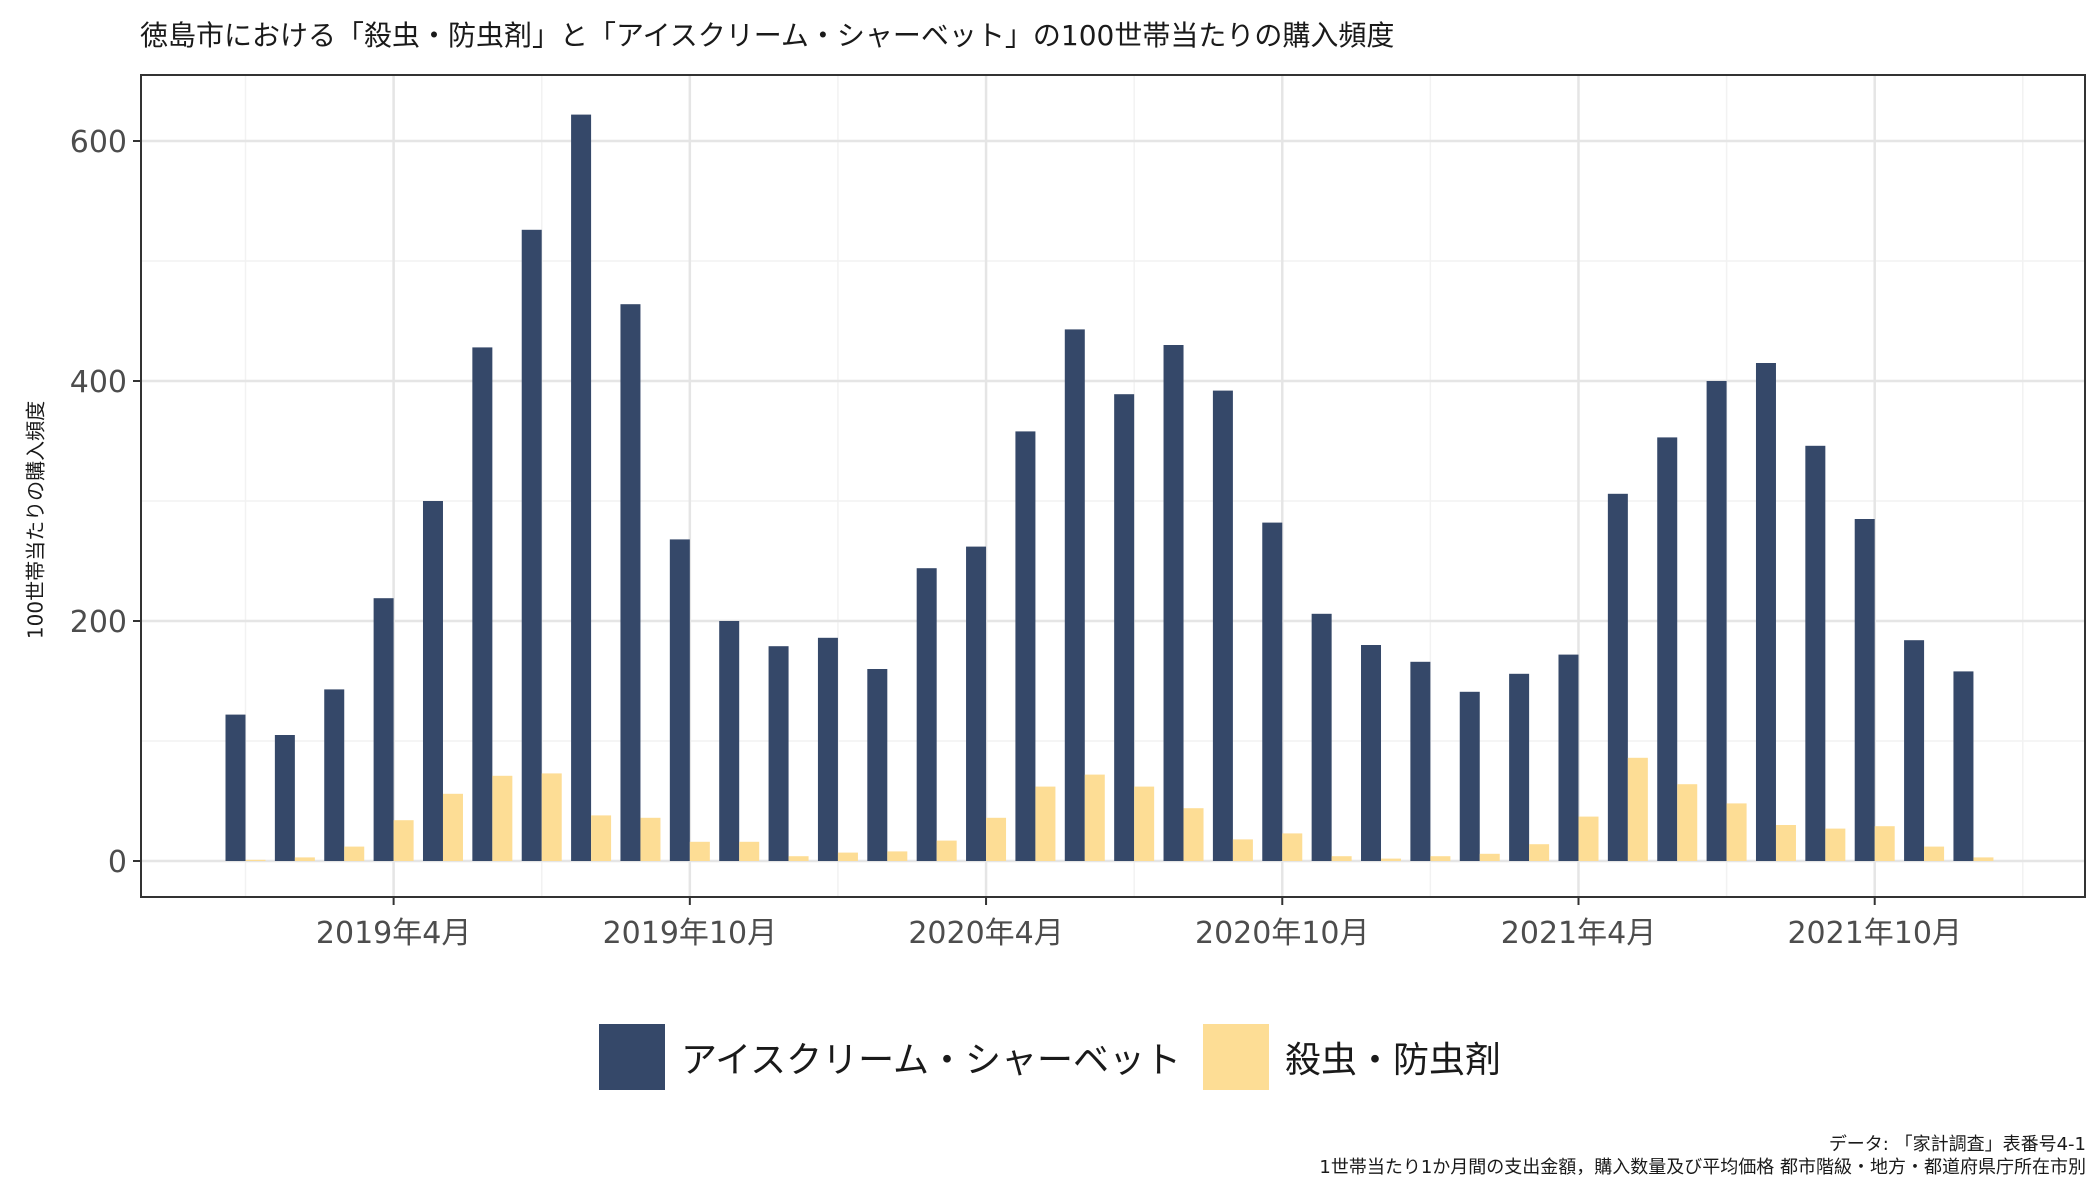 Image resolution: width=2100 pixels, height=1200 pixels. What do you see at coordinates (117, 862) in the screenshot?
I see `y-tick-label: 0` at bounding box center [117, 862].